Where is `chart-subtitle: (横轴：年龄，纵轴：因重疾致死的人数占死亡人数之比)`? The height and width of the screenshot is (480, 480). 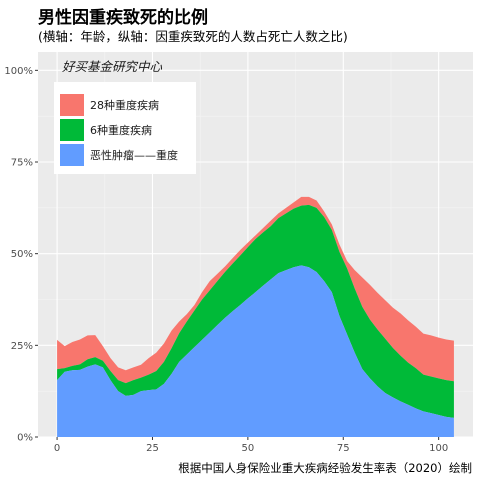
chart-subtitle: (横轴：年龄，纵轴：因重疾致死的人数占死亡人数之比) is located at coordinates (193, 36).